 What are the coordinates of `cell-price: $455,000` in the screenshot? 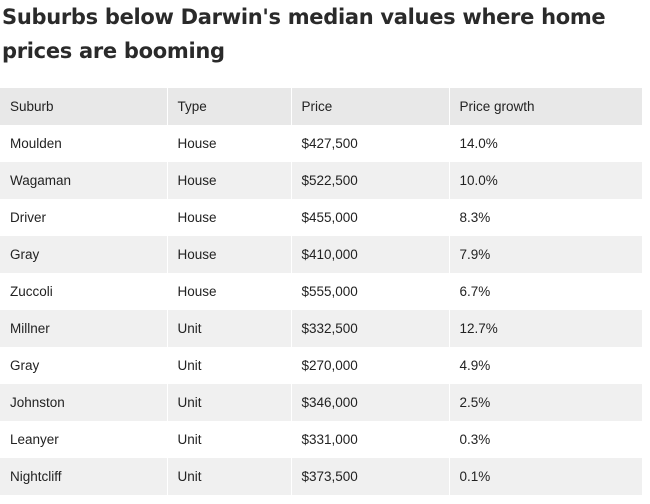 It's located at (370, 217).